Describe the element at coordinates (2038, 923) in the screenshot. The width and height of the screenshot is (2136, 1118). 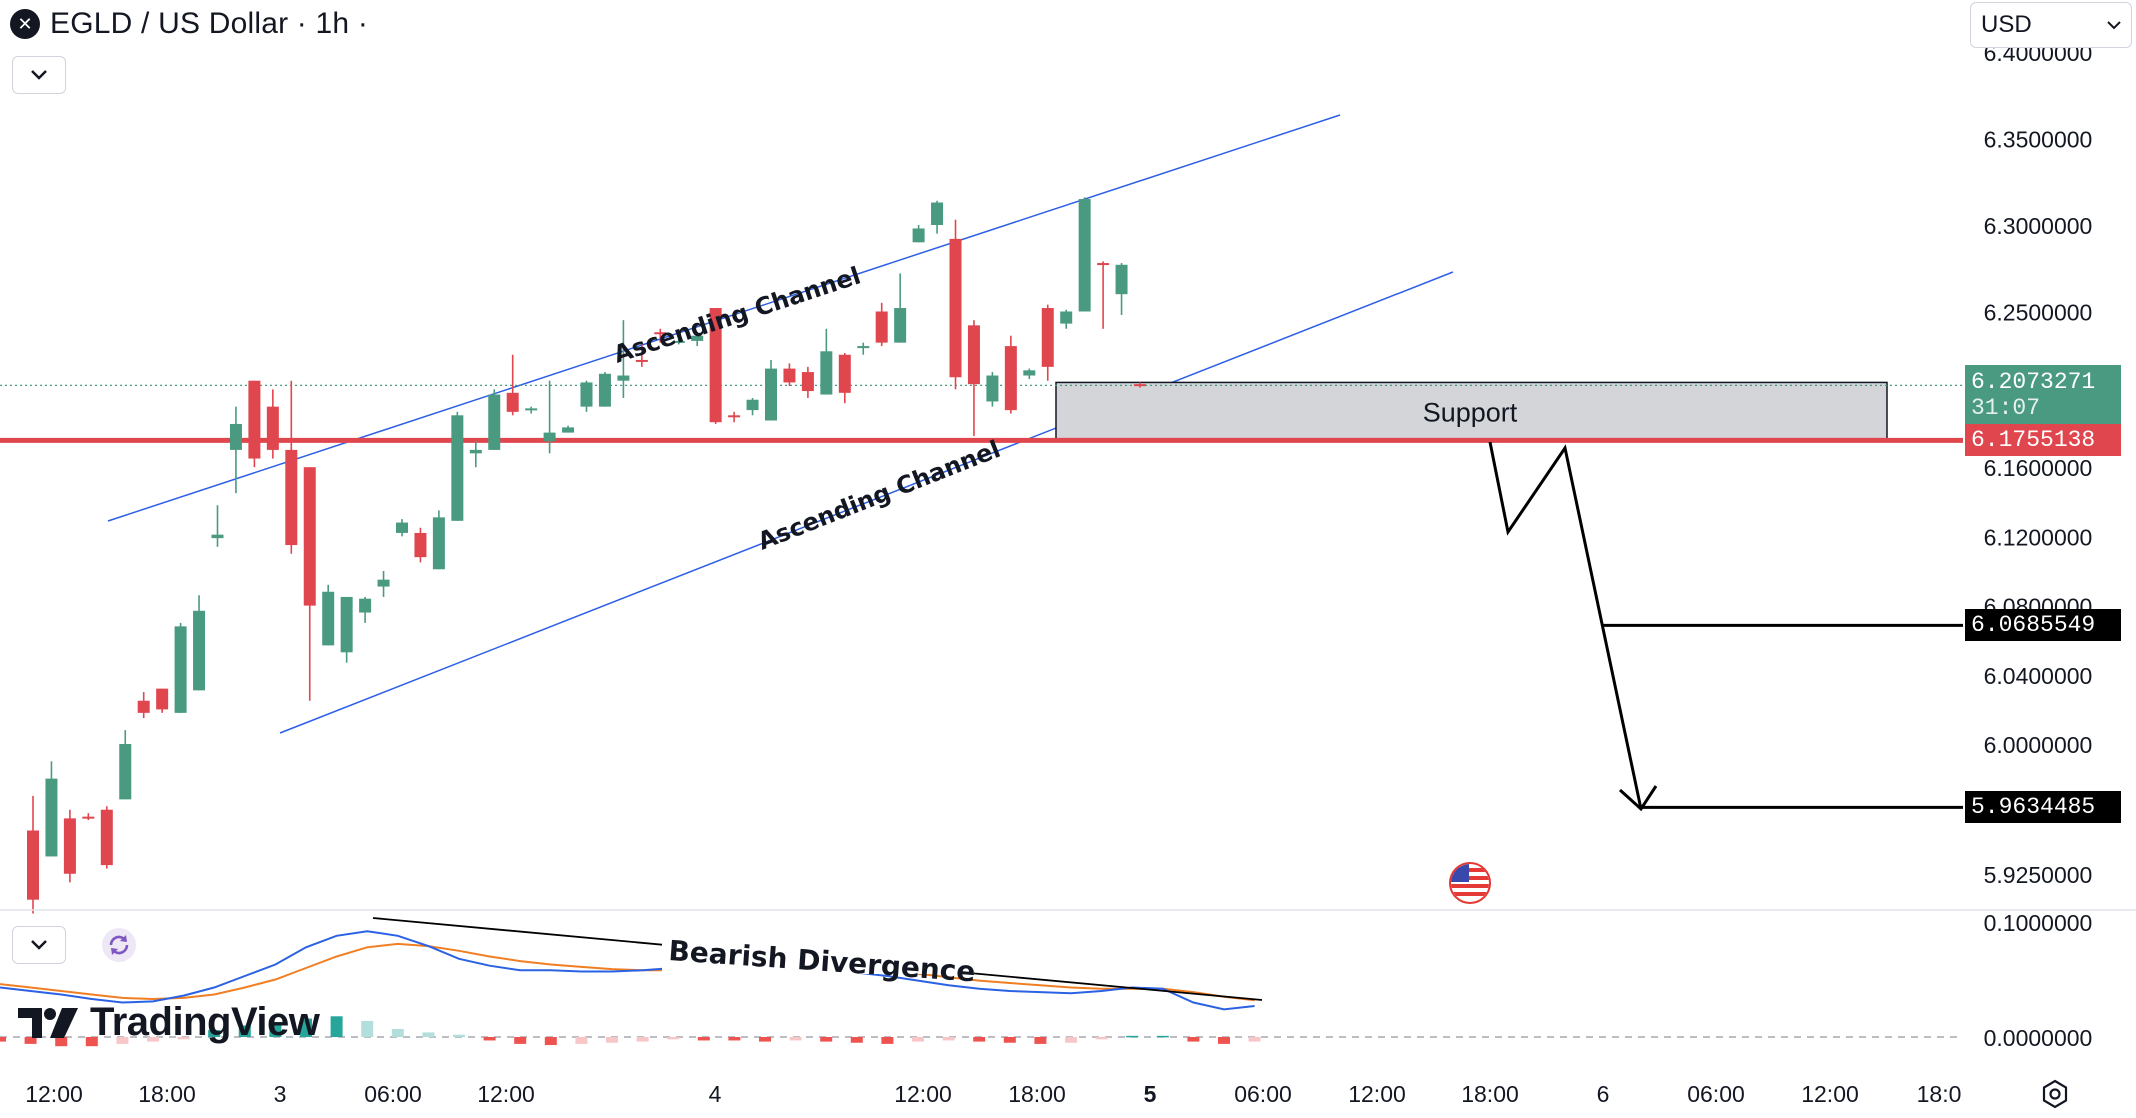
I see `macd-tick-label: 0.1000000` at that location.